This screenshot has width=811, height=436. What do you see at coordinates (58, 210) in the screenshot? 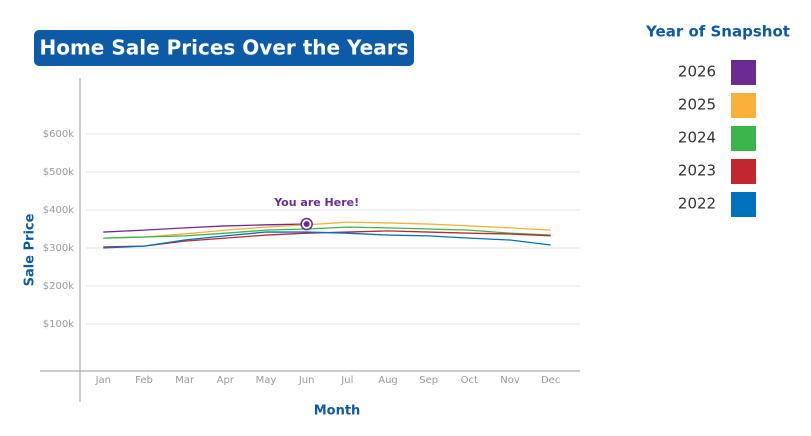
I see `y-tick-label: $400k` at bounding box center [58, 210].